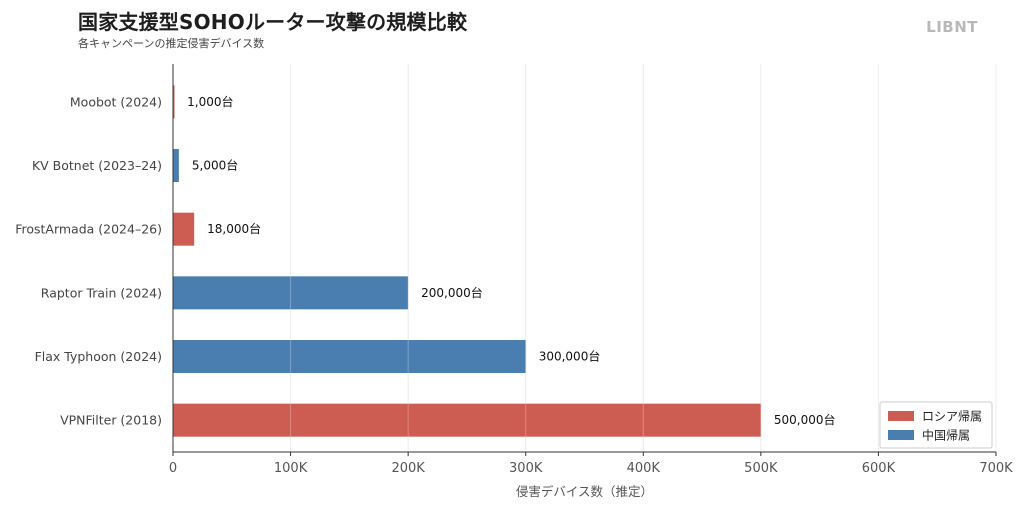 The width and height of the screenshot is (1024, 508). Describe the element at coordinates (88, 229) in the screenshot. I see `category-label: FrostArmada (2024–26)` at that location.